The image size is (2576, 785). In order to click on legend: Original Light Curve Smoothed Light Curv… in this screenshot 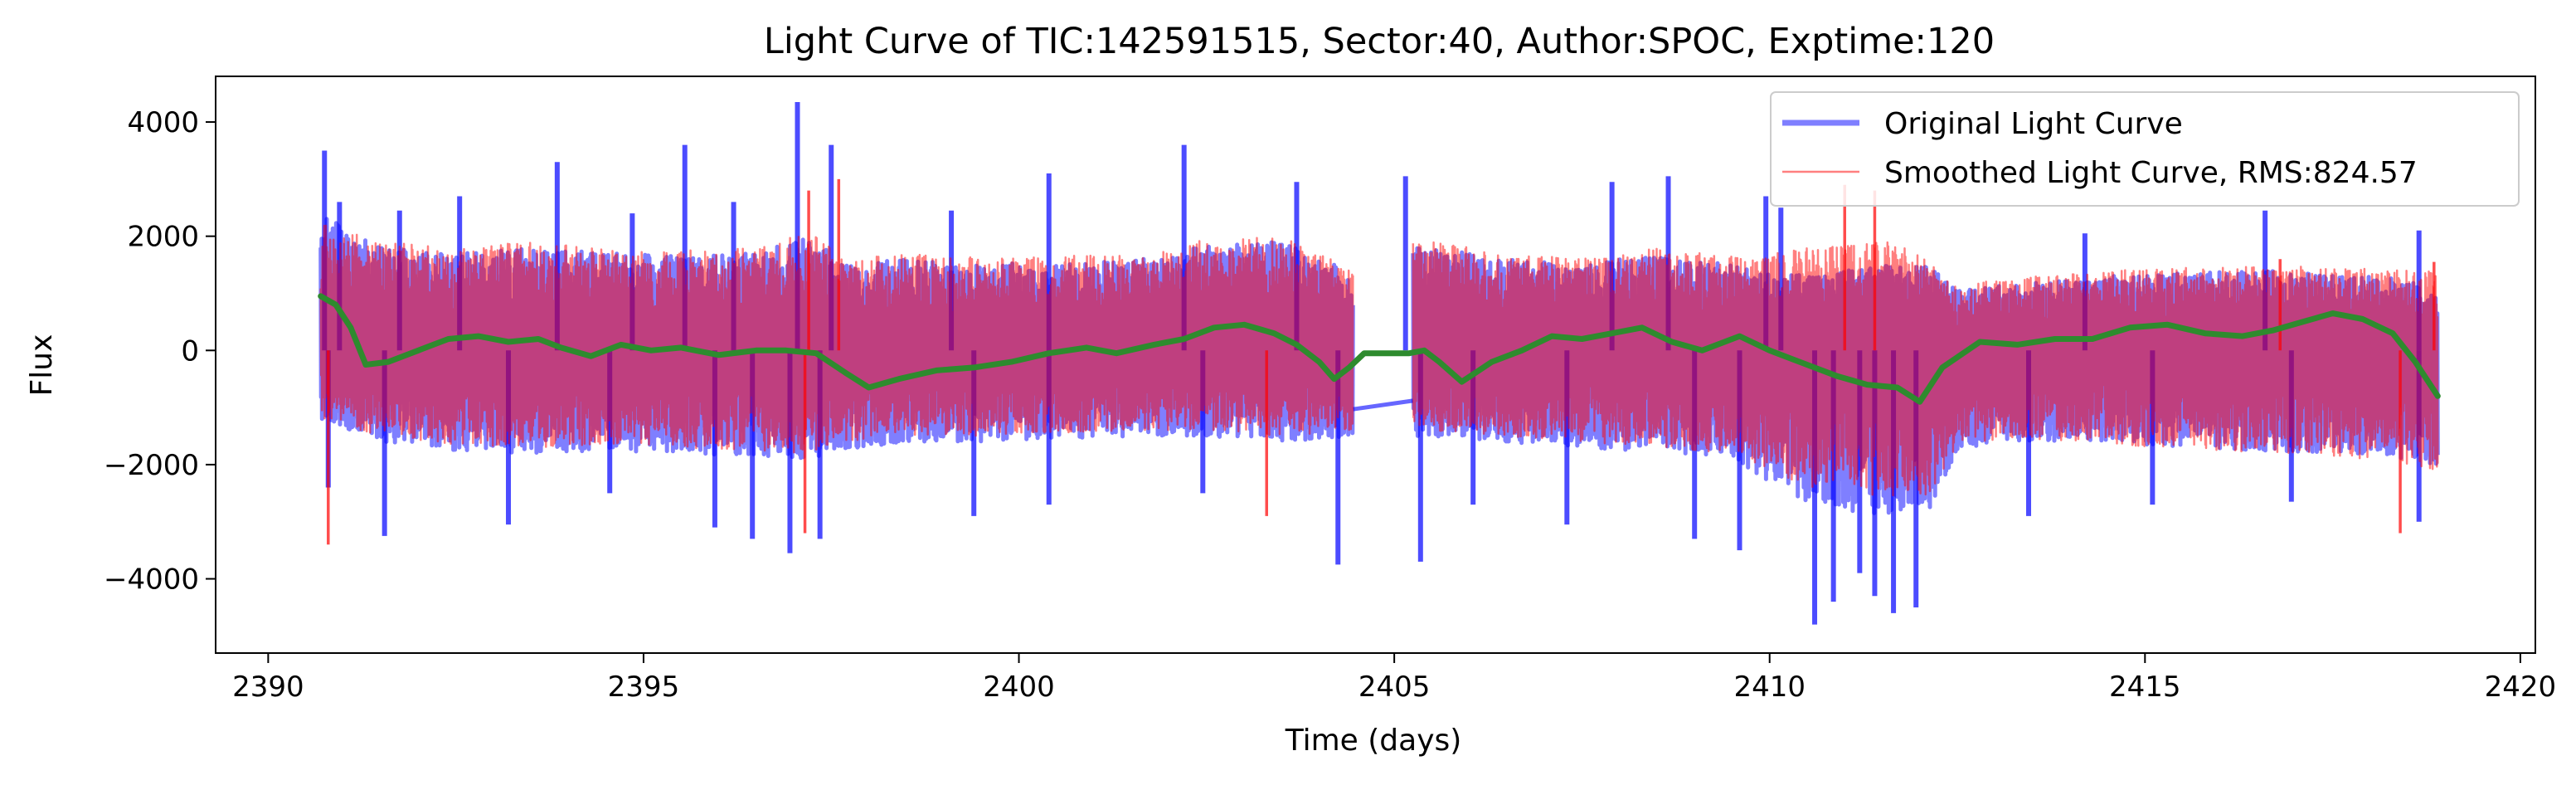, I will do `click(2145, 149)`.